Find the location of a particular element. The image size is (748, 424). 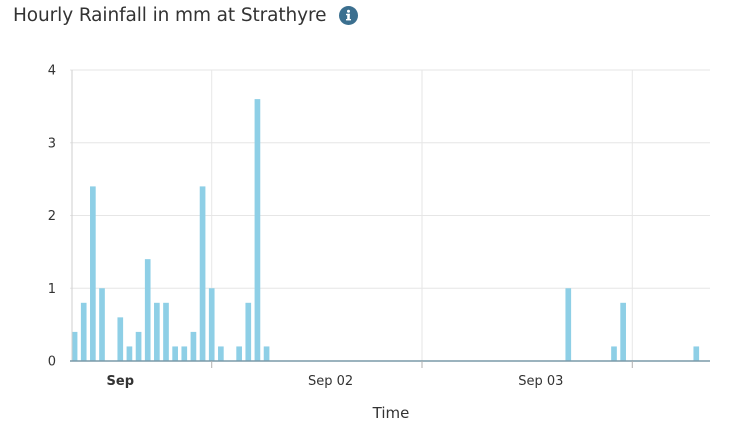

info-icon is located at coordinates (349, 15).